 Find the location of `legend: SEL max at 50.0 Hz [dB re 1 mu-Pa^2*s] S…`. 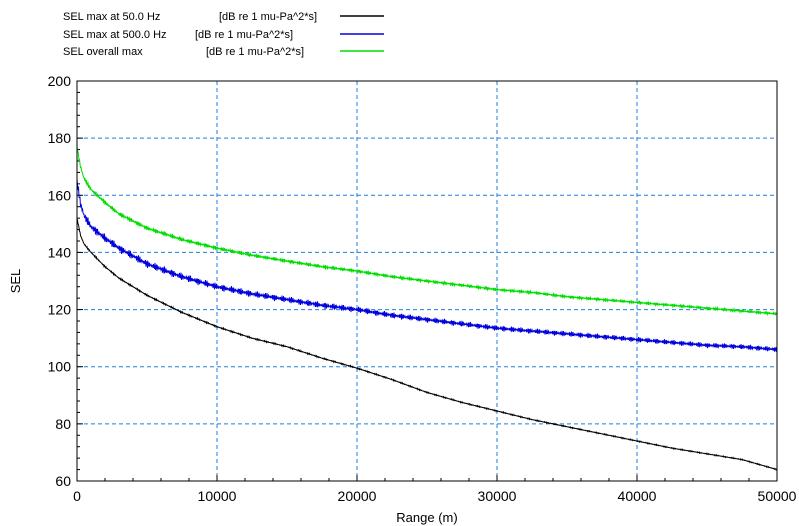

legend: SEL max at 50.0 Hz [dB re 1 mu-Pa^2*s] S… is located at coordinates (223, 34).